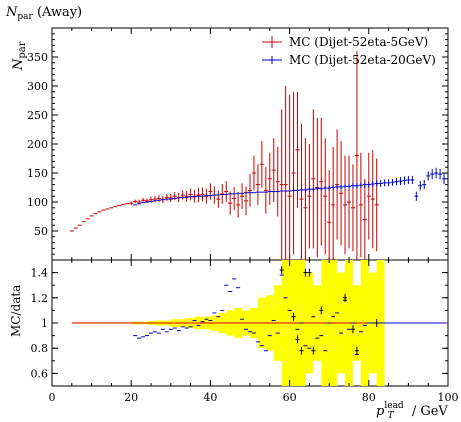  Describe the element at coordinates (362, 60) in the screenshot. I see `legend-label-2: MC (Dijet-52eta-20GeV)` at that location.